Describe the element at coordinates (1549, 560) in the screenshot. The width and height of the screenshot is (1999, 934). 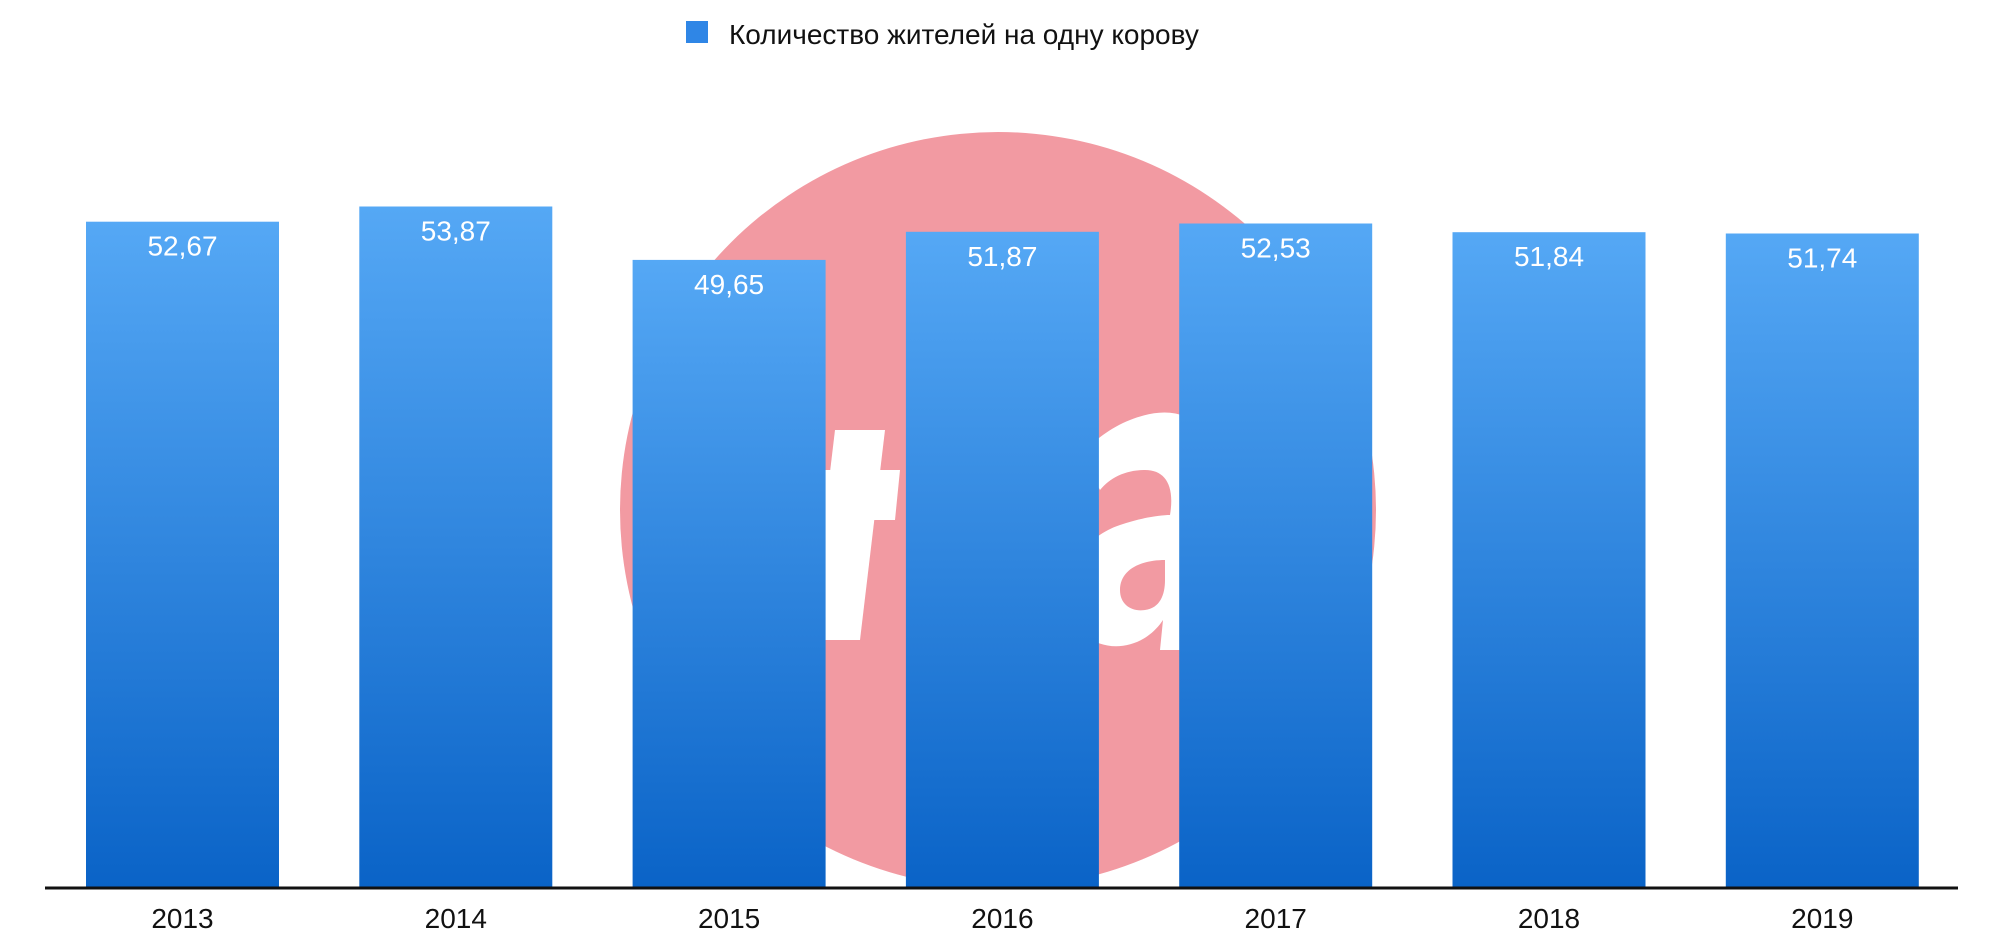
I see `bar-2018` at that location.